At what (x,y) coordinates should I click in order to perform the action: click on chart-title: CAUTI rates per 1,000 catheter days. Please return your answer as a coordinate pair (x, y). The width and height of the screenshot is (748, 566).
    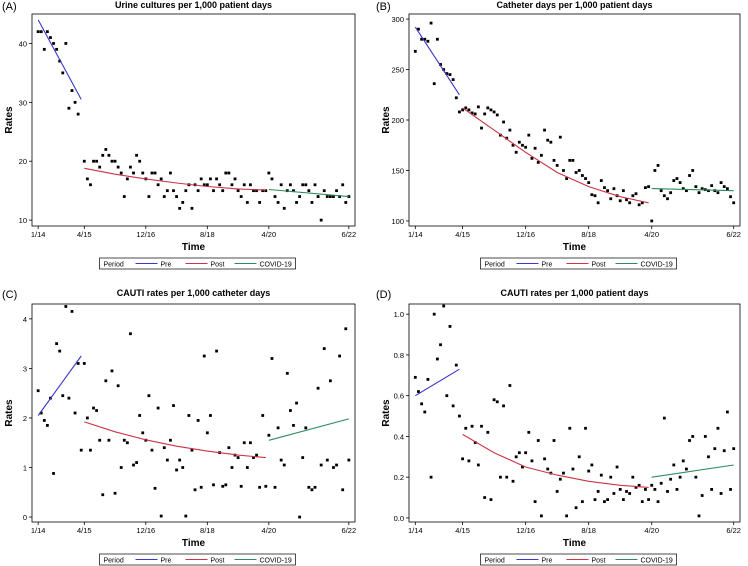
    Looking at the image, I should click on (194, 293).